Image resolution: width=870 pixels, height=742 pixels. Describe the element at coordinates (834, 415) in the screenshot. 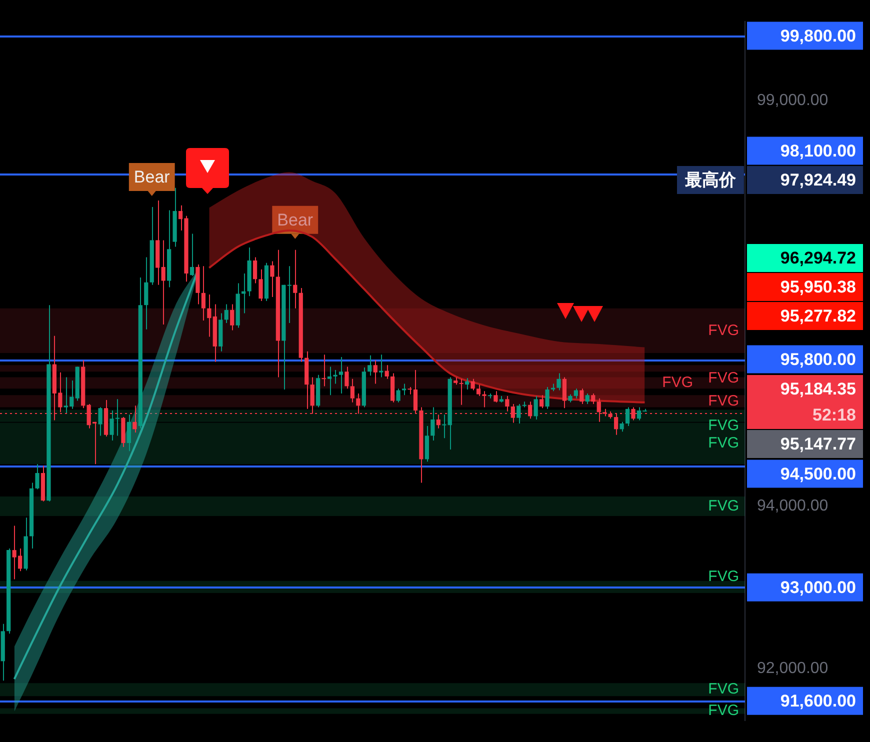

I see `text: 52:18` at that location.